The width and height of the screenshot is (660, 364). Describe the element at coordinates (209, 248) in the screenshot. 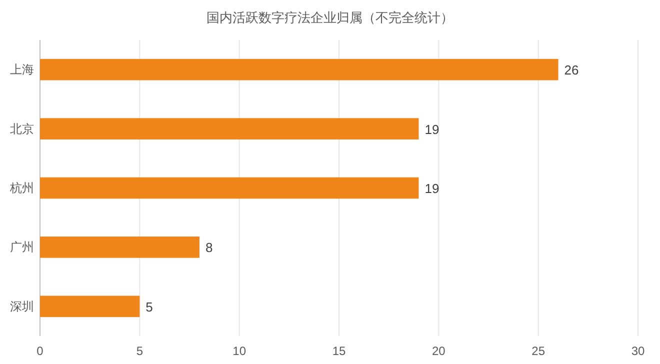

I see `data-label: 8` at that location.